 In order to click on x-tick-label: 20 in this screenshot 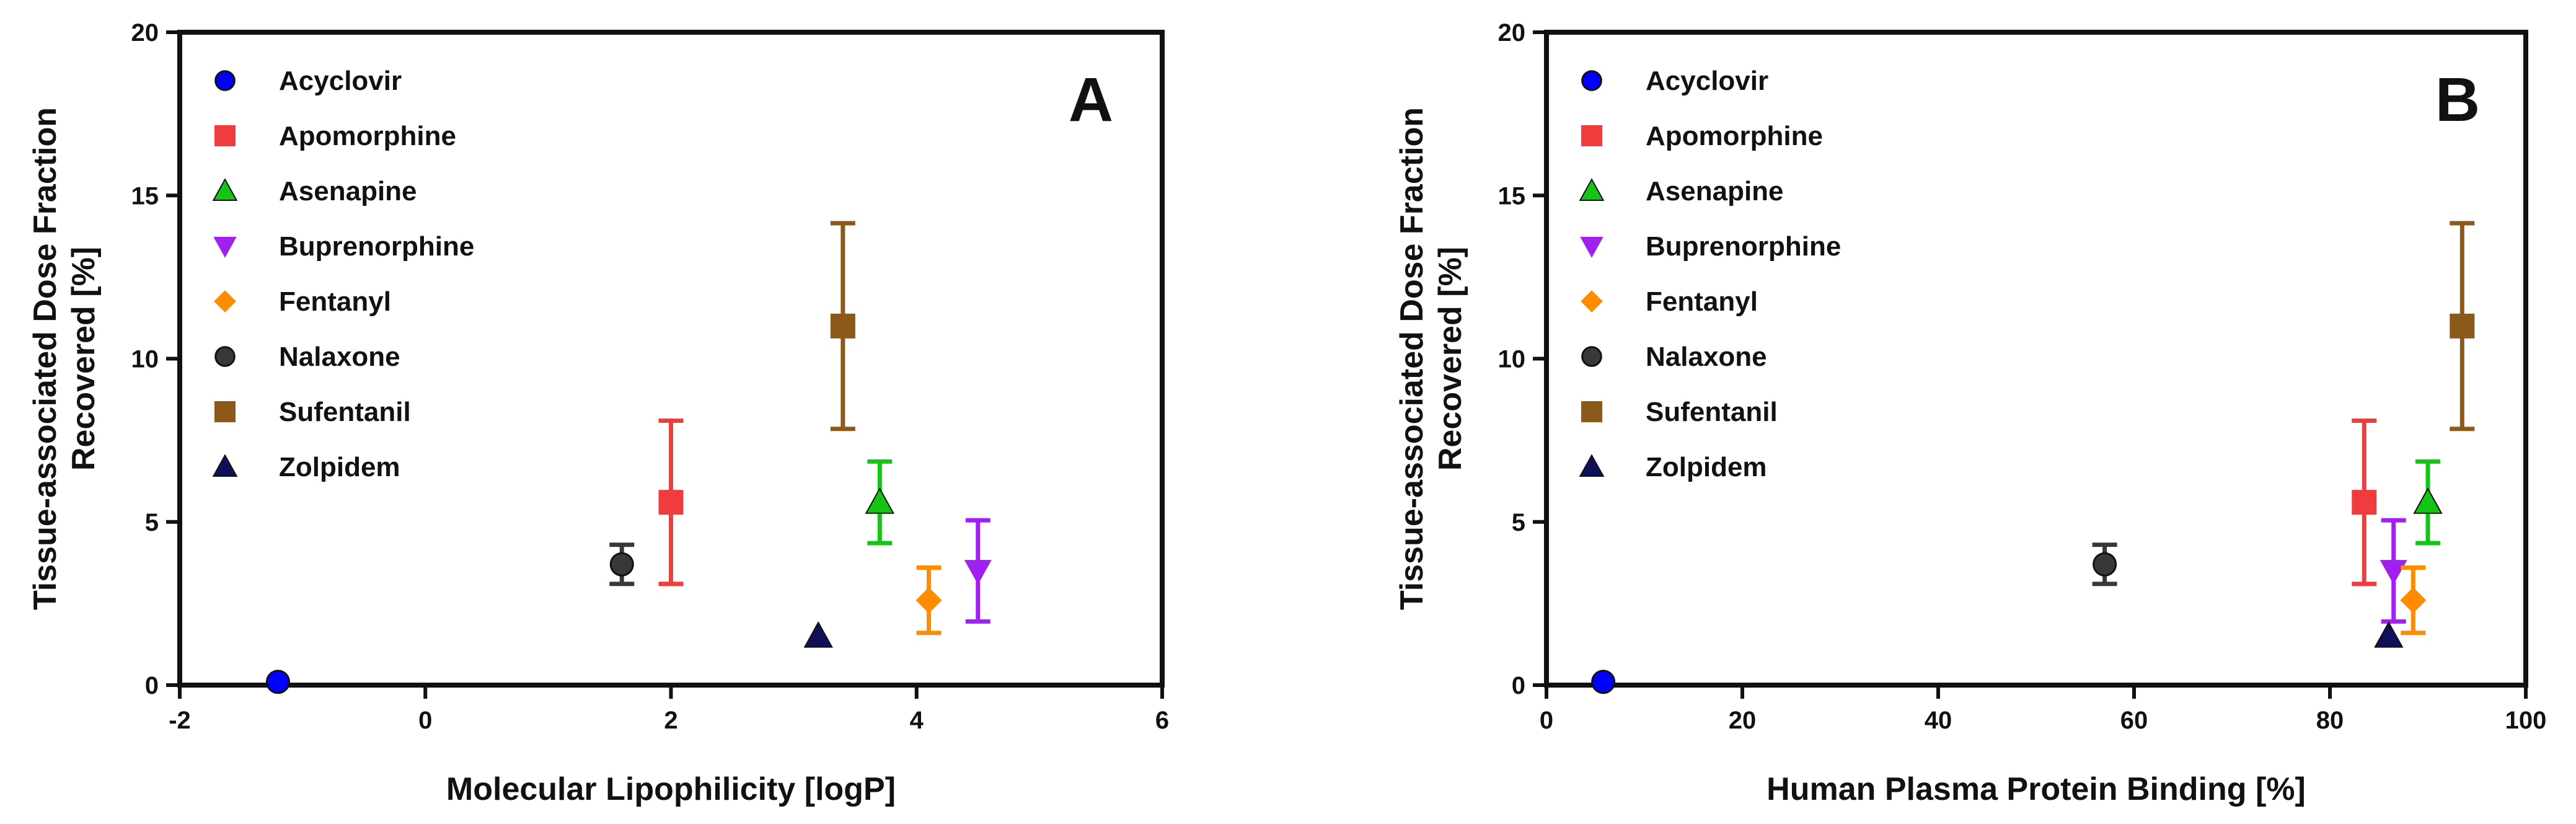, I will do `click(1743, 720)`.